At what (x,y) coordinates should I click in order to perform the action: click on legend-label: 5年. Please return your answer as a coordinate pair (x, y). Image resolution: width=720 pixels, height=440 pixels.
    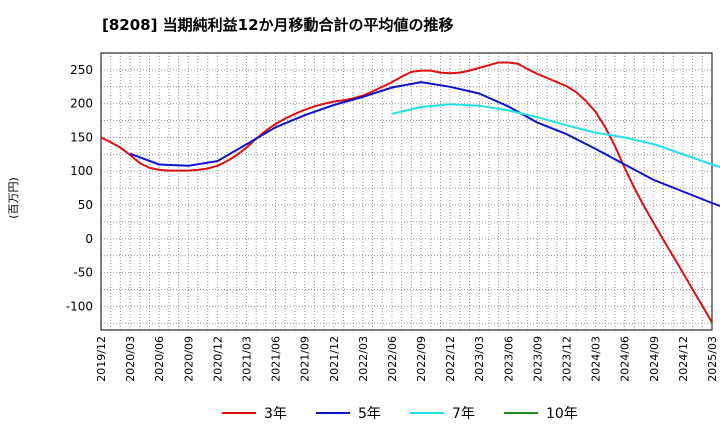
    Looking at the image, I should click on (369, 414).